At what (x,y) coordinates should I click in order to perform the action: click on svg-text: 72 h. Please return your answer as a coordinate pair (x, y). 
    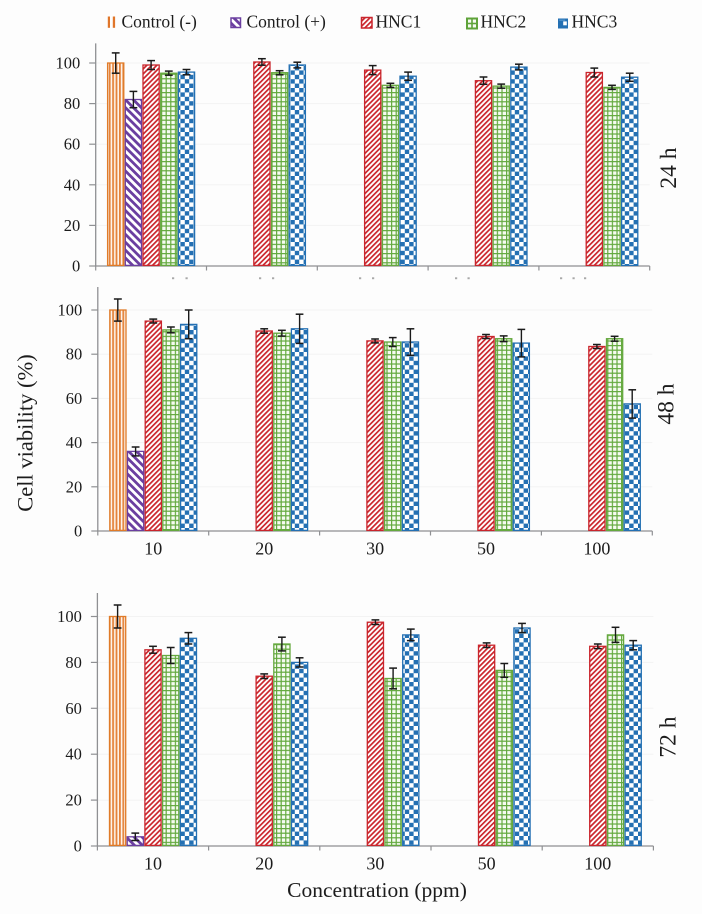
    Looking at the image, I should click on (669, 736).